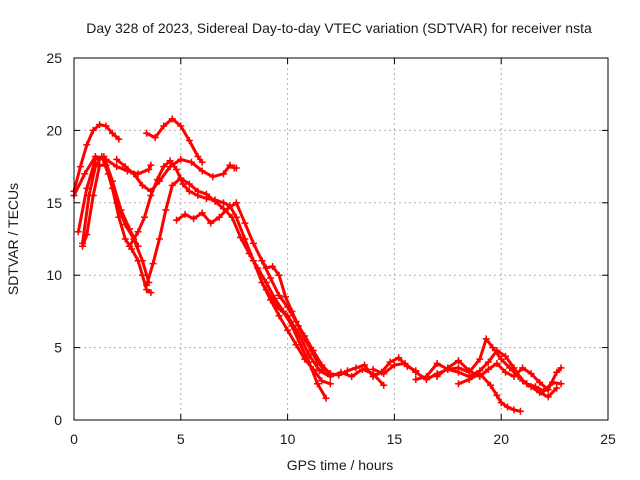 Image resolution: width=640 pixels, height=480 pixels. I want to click on x-tick-labels: 0 5 10 15 20 25, so click(343, 439).